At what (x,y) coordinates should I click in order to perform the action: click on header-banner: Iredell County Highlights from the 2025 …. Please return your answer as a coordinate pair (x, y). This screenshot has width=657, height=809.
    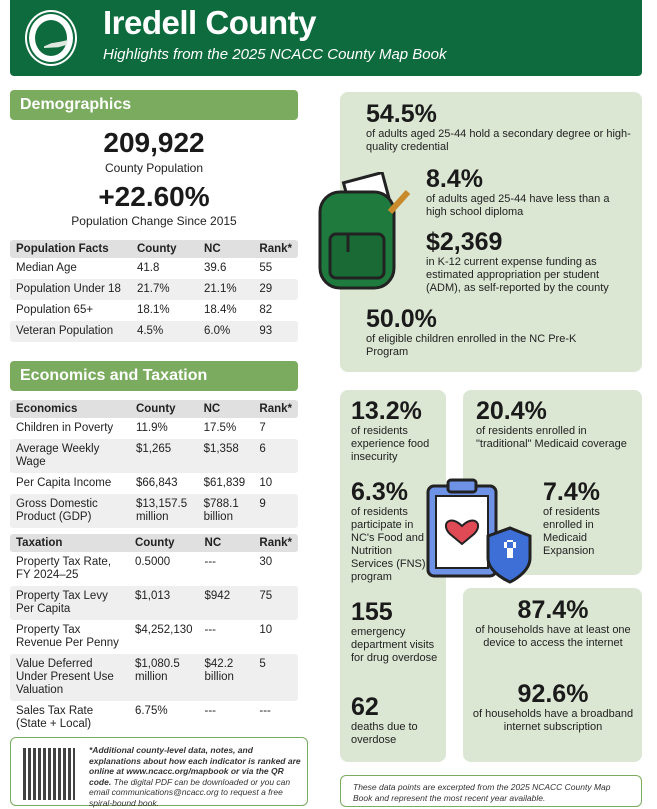
    Looking at the image, I should click on (326, 38).